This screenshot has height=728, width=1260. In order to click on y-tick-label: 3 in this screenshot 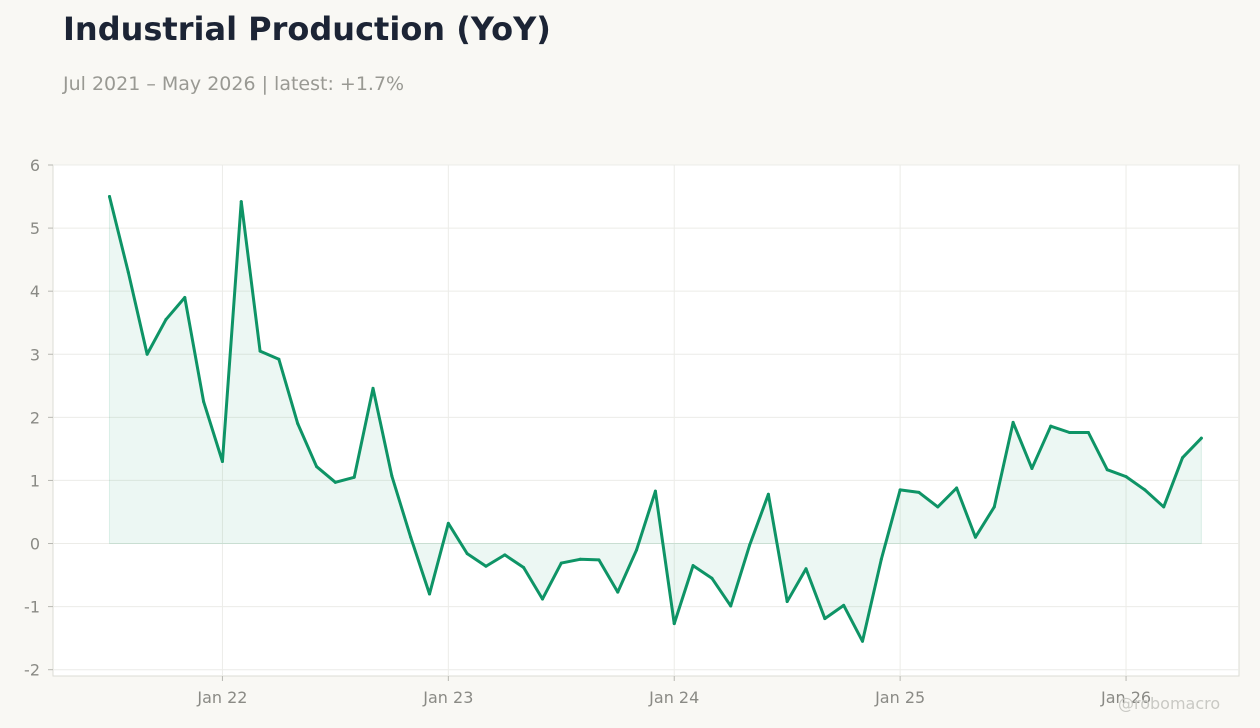, I will do `click(35, 354)`.